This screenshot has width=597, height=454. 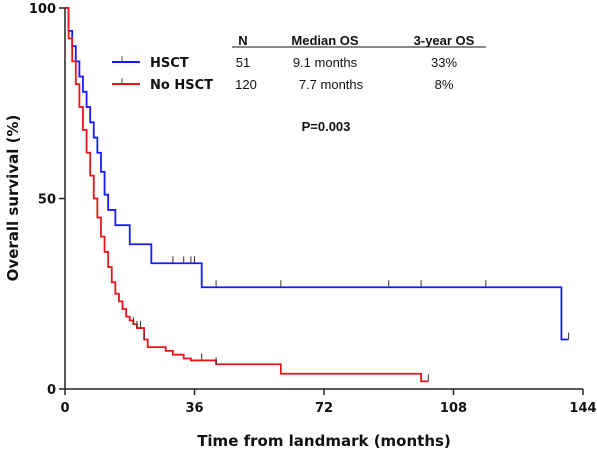 I want to click on legend-label-hsct: HSCT, so click(x=169, y=63).